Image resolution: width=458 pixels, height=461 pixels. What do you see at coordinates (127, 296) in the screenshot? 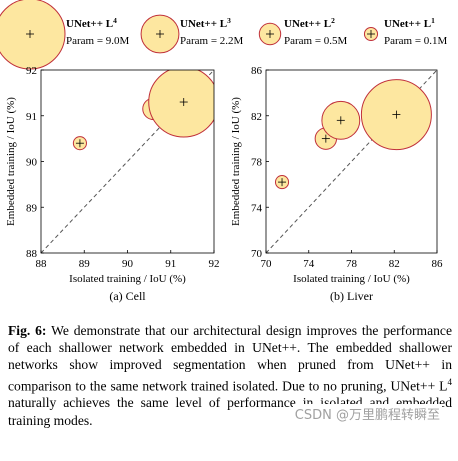
I see `subplot-caption: (a) Cell` at bounding box center [127, 296].